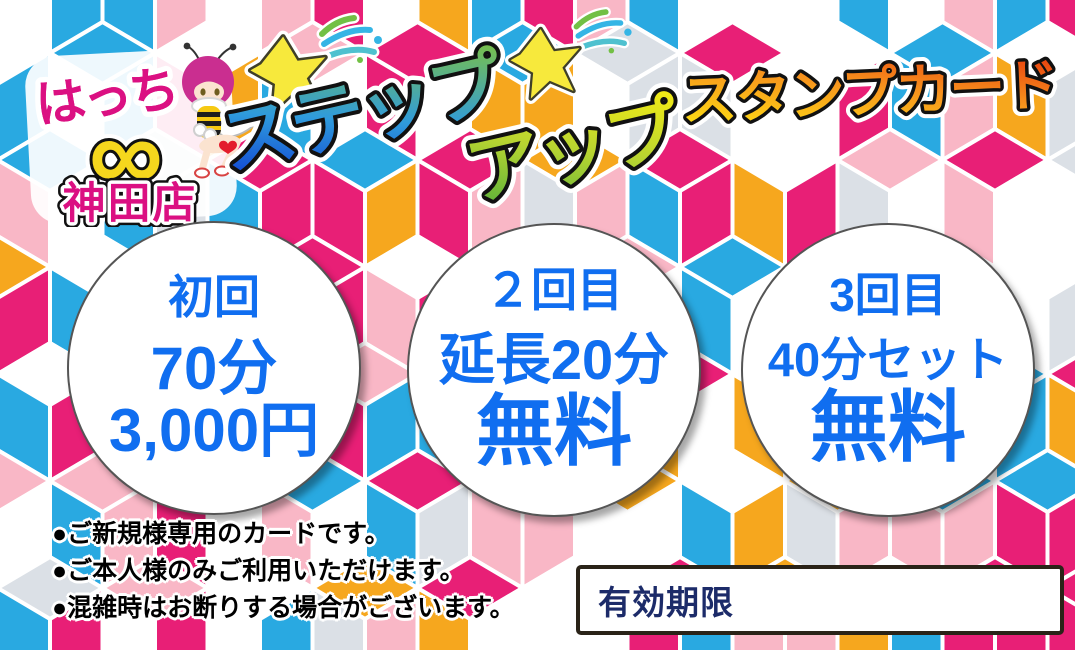 This screenshot has width=1075, height=650. Describe the element at coordinates (214, 296) in the screenshot. I see `offer-label: 初回` at that location.